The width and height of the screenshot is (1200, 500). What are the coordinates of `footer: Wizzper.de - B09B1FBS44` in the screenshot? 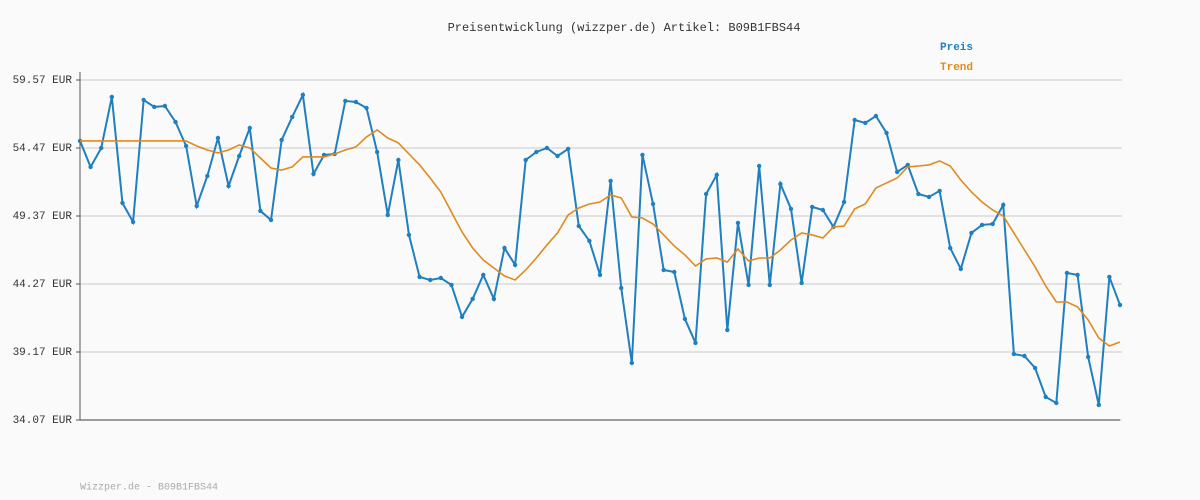 It's located at (149, 488).